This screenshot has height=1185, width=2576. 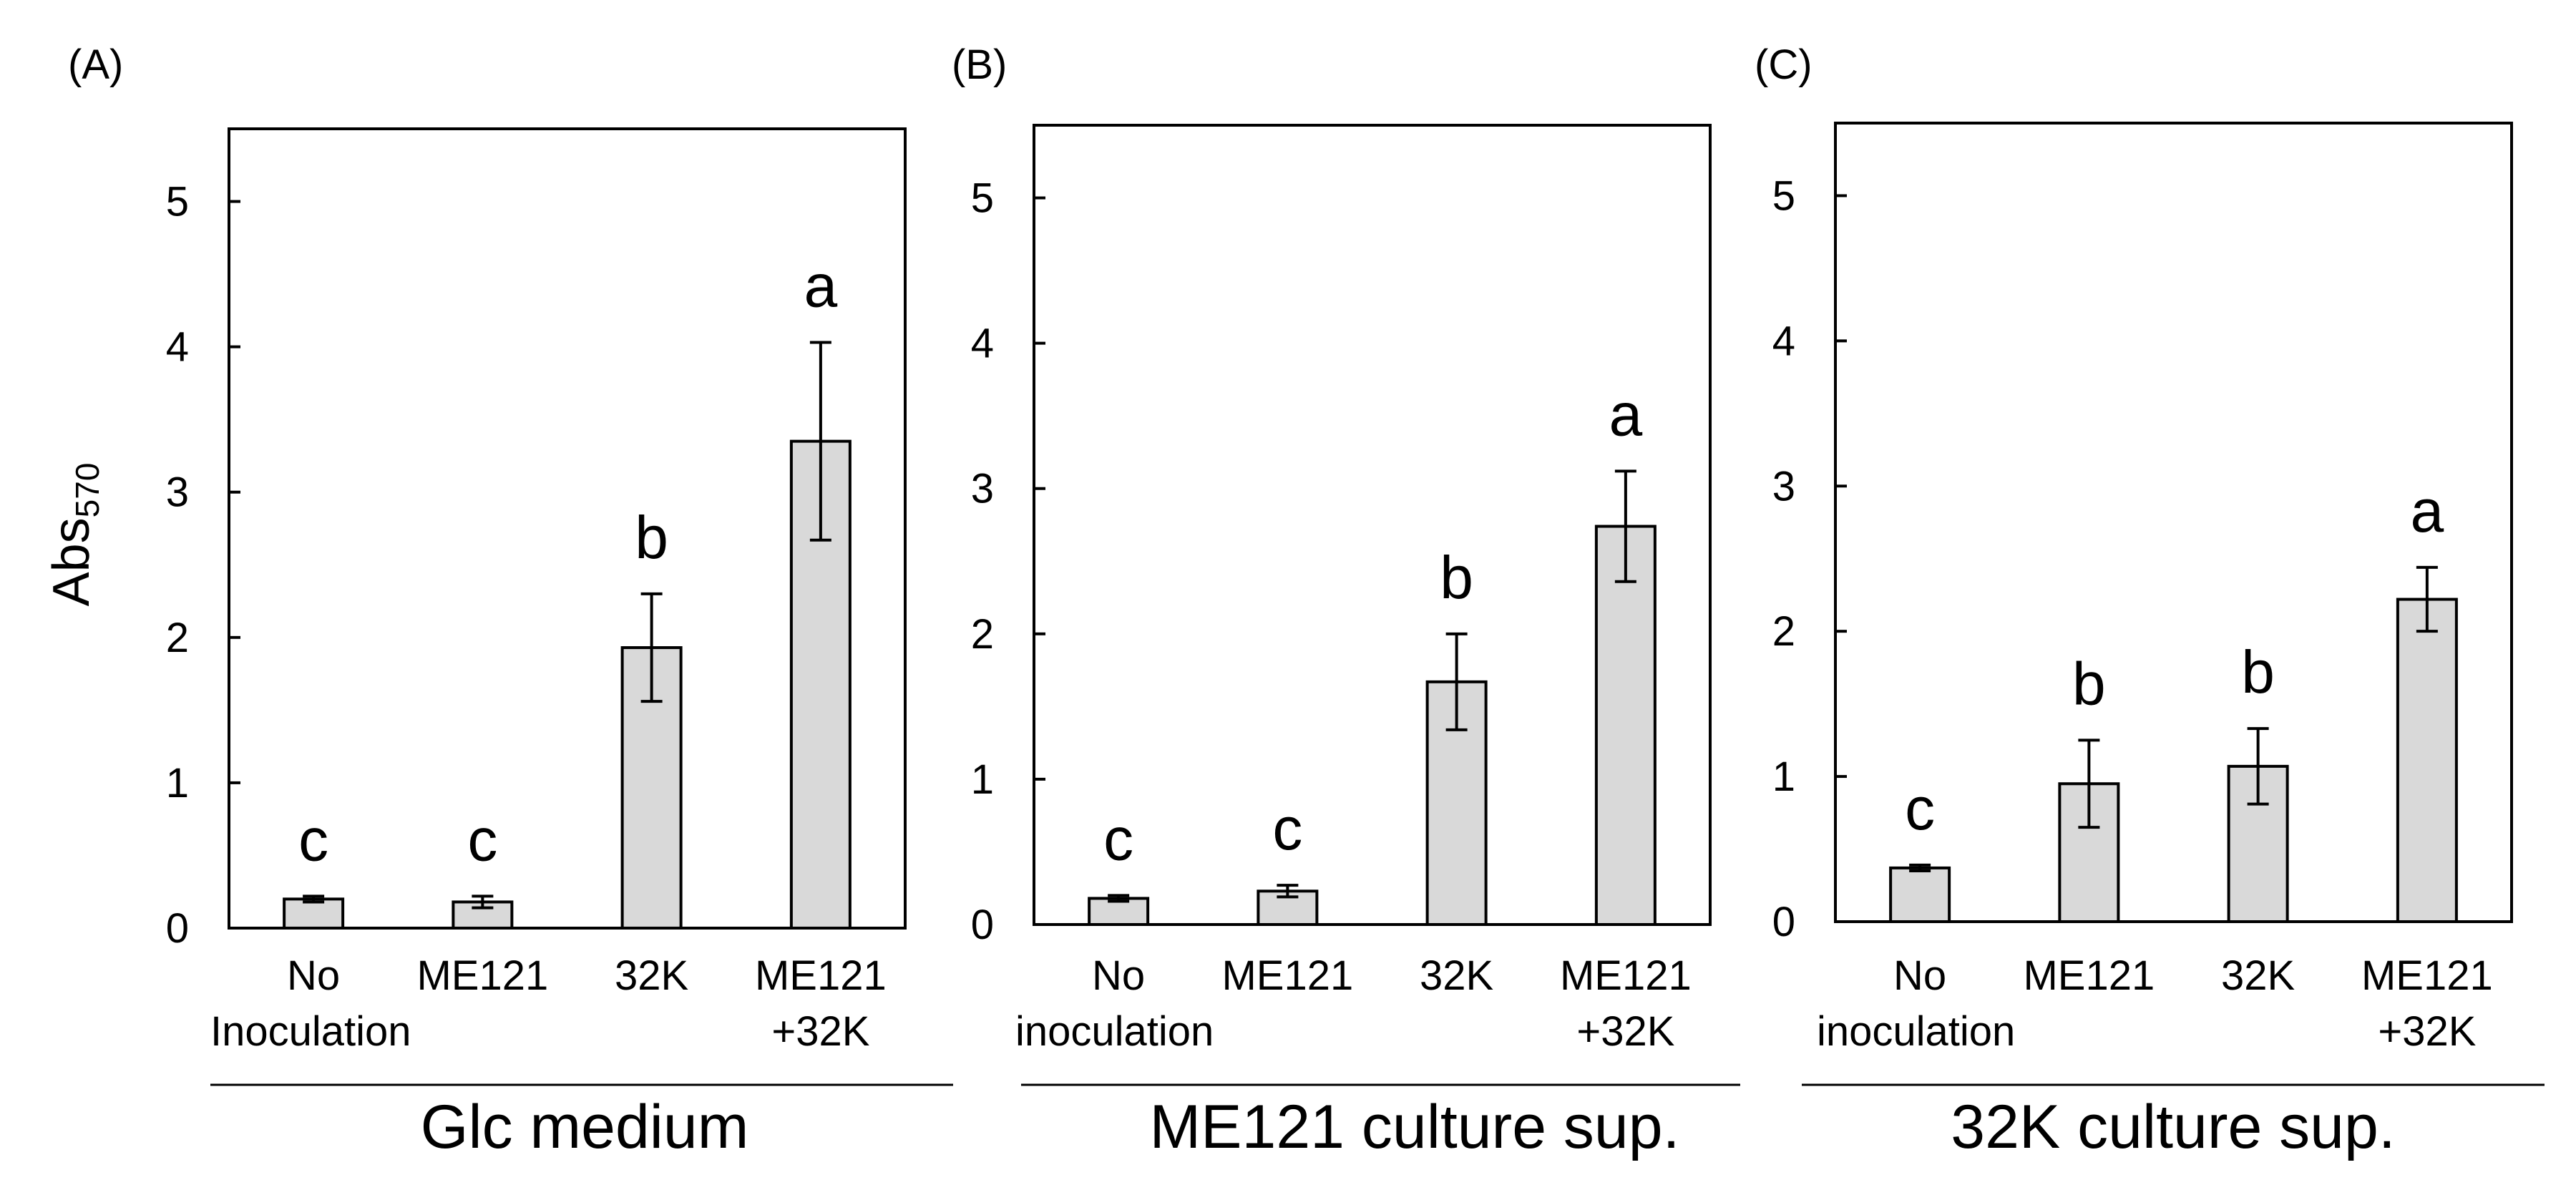 I want to click on y-axis-label-main: Abs, so click(x=71, y=561).